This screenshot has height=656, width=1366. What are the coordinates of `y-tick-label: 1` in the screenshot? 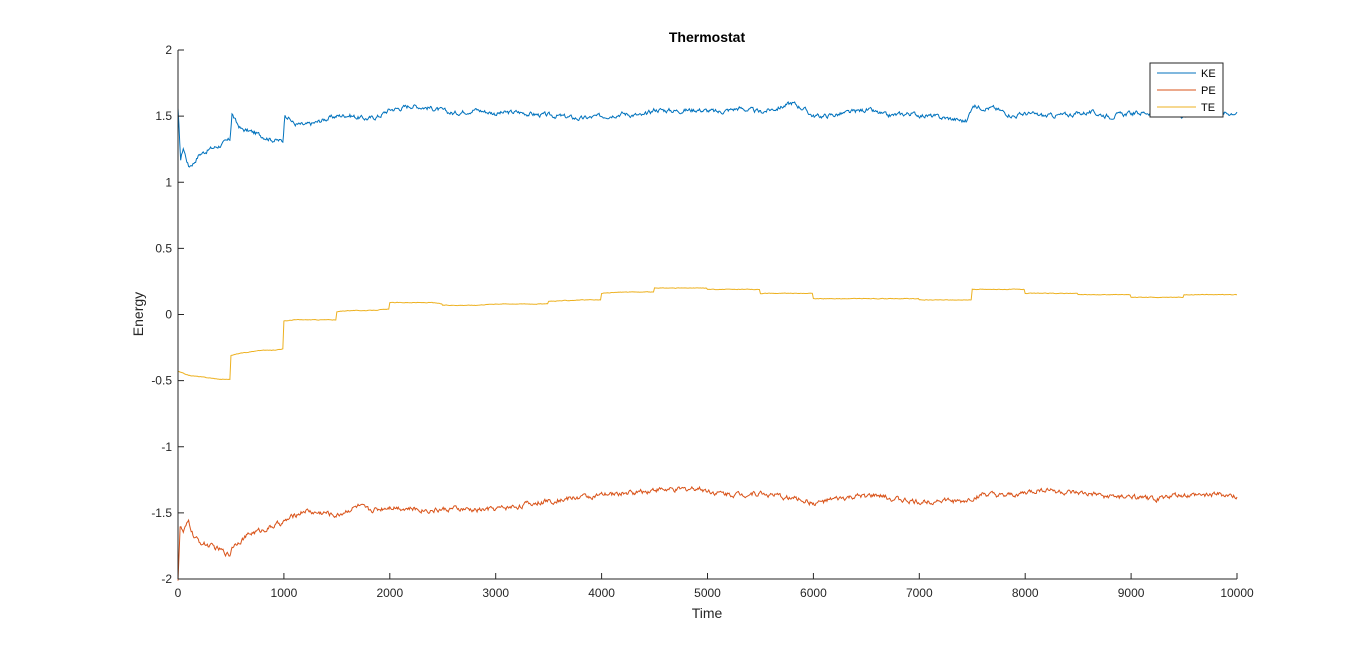 It's located at (168, 182).